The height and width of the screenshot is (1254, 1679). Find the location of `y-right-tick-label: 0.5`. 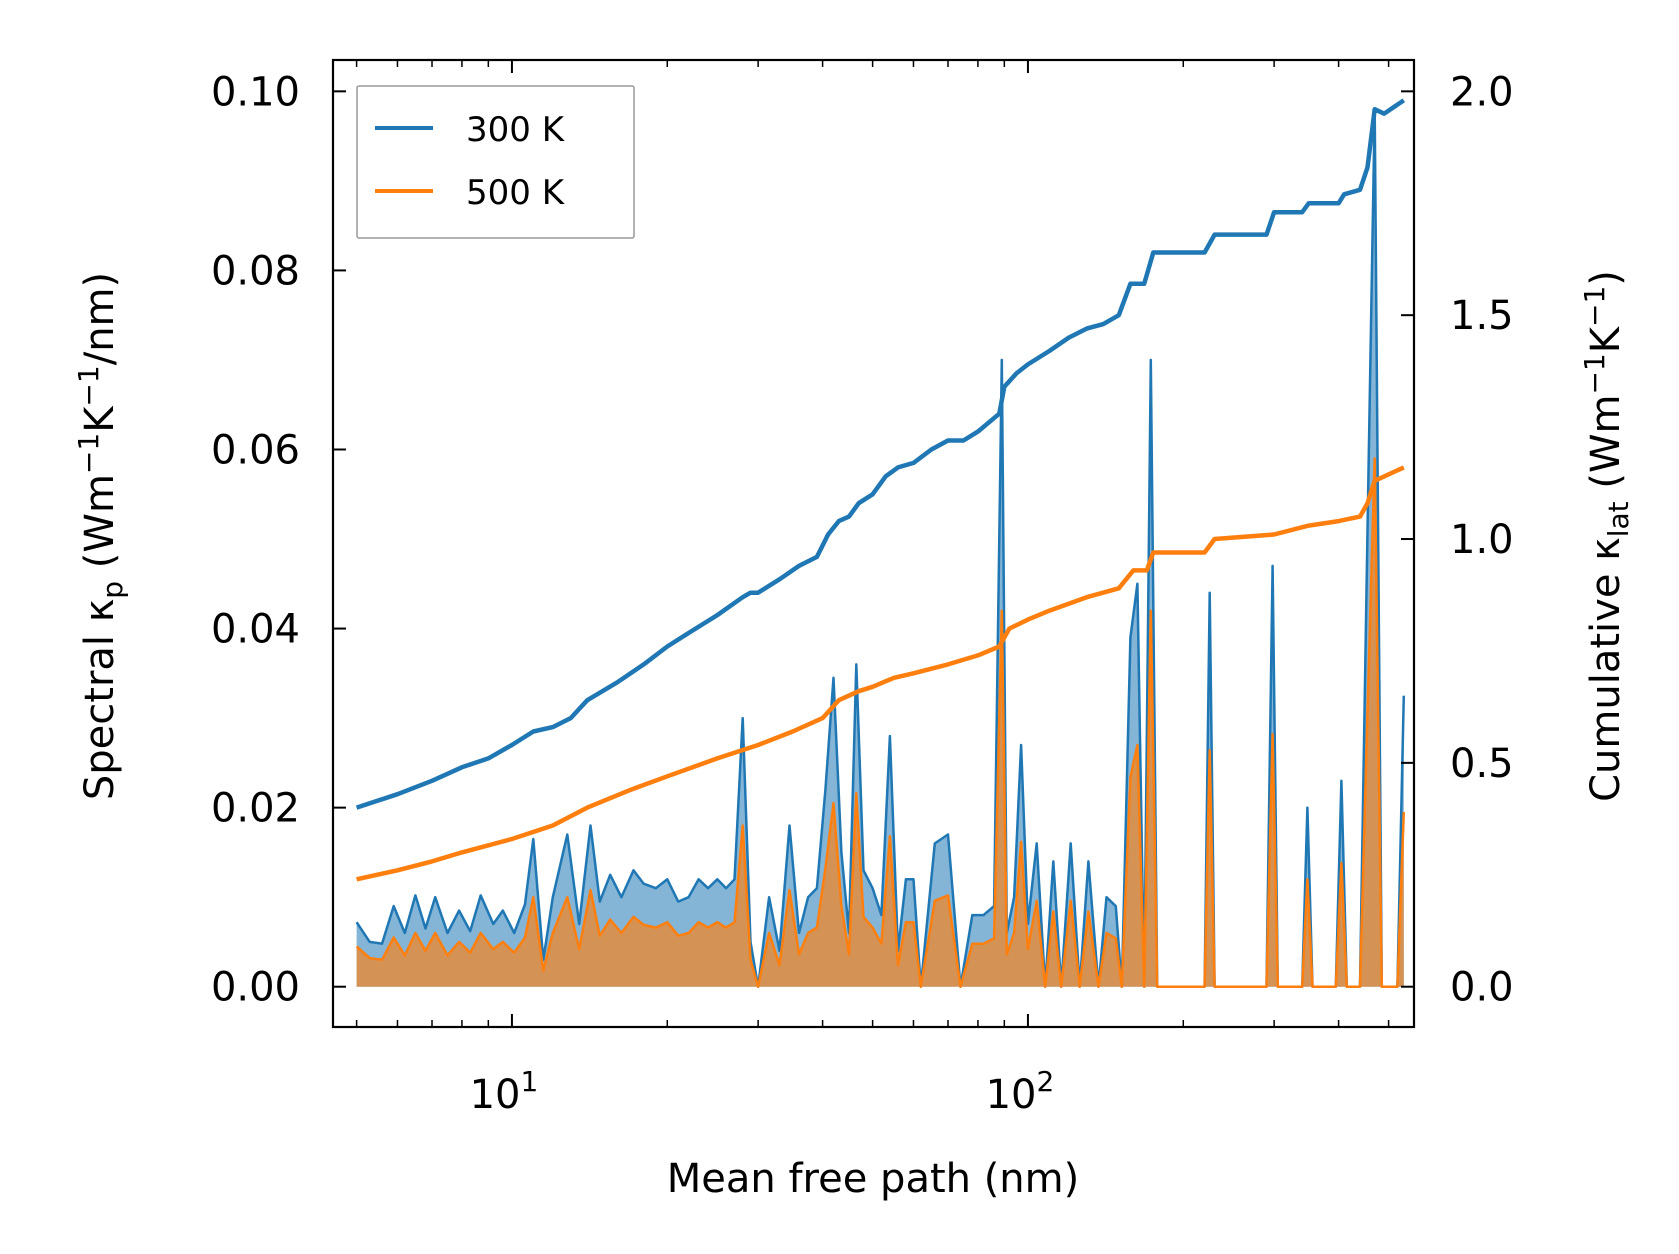

y-right-tick-label: 0.5 is located at coordinates (1482, 764).